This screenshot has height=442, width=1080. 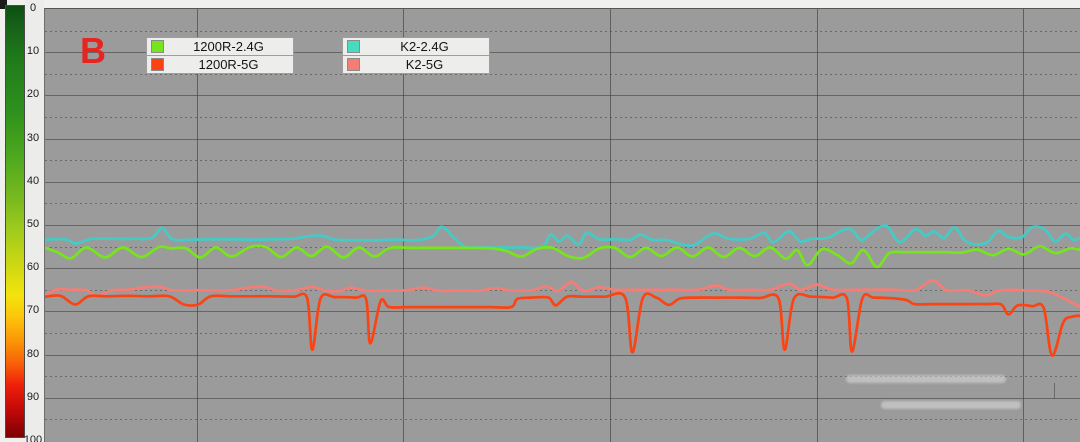 I want to click on legend-group-k2: K2-2.4G K2-5G, so click(x=416, y=55).